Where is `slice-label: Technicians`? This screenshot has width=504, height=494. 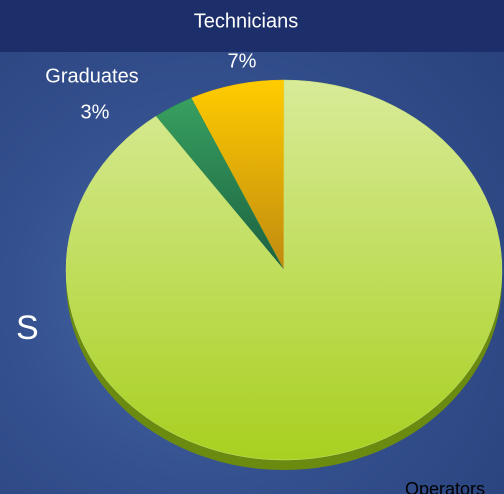
slice-label: Technicians is located at coordinates (246, 21).